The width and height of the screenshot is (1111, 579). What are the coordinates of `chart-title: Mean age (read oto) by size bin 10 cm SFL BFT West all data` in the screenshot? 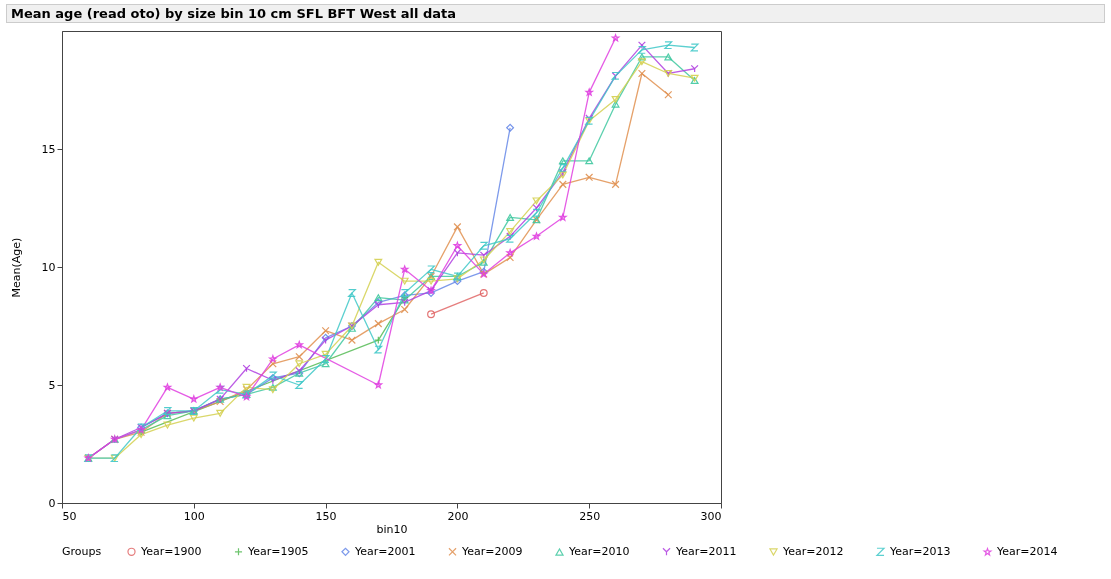 It's located at (555, 13).